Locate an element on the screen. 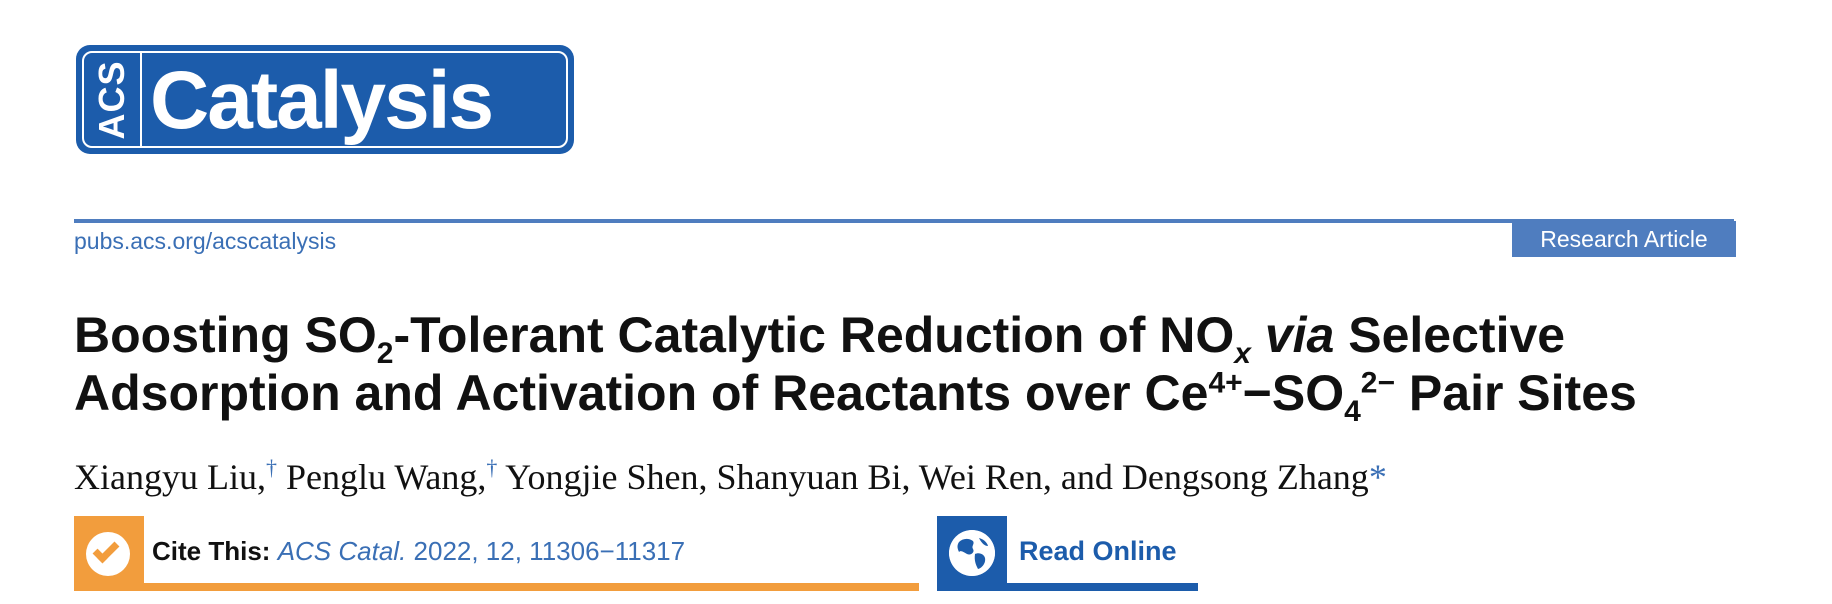 This screenshot has height=604, width=1832. title-part is located at coordinates (1258, 335).